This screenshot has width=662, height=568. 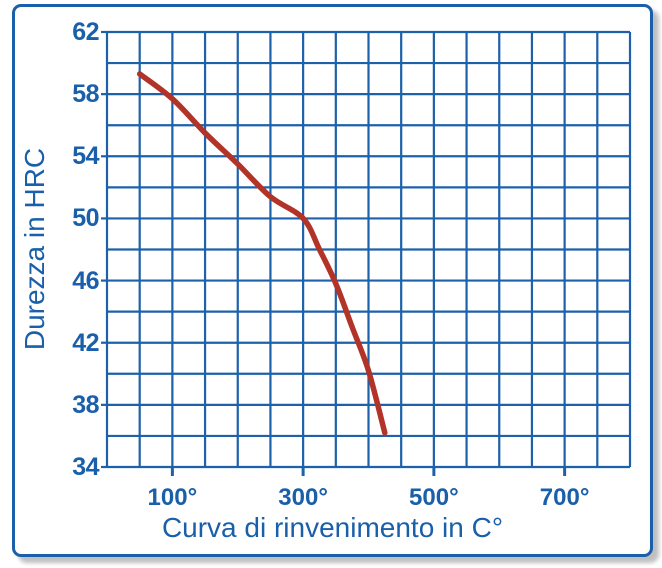 I want to click on x-tick-label: 300°, so click(x=303, y=497).